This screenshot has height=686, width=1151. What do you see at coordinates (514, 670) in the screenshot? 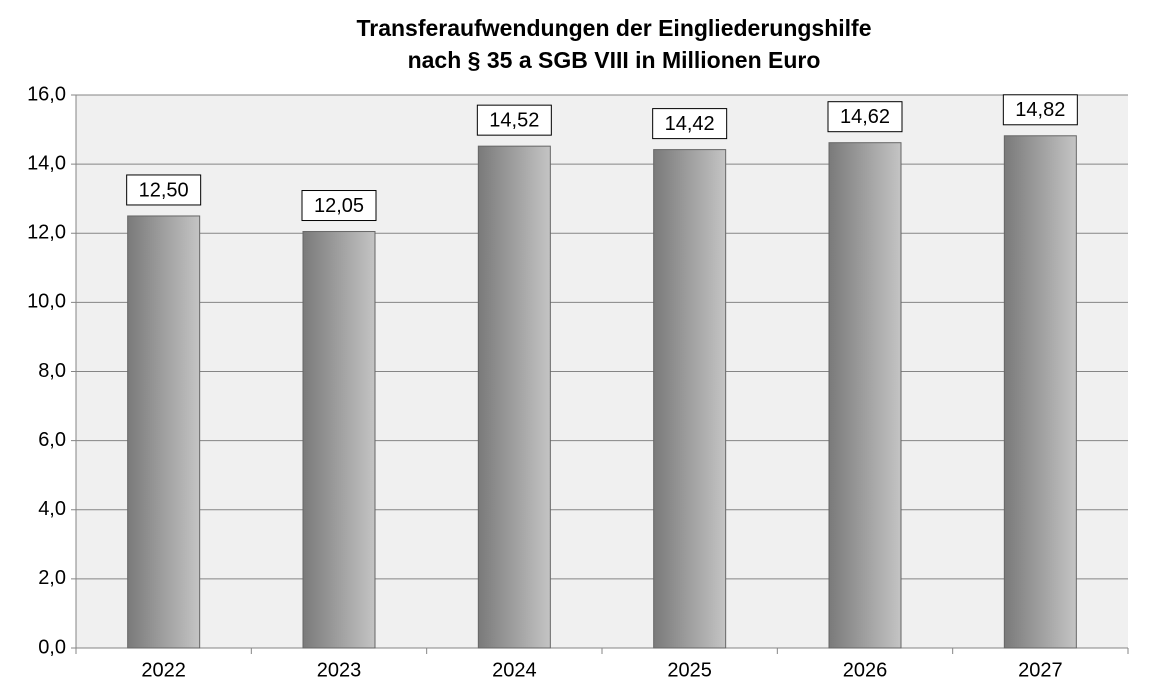
I see `x-tick-label: 2024` at bounding box center [514, 670].